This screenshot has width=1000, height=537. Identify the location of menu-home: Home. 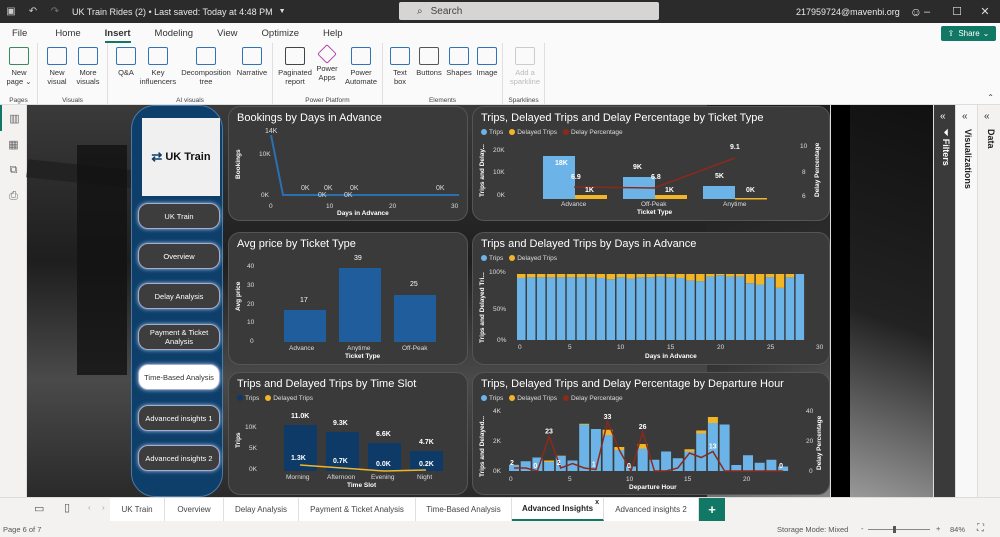
(68, 33).